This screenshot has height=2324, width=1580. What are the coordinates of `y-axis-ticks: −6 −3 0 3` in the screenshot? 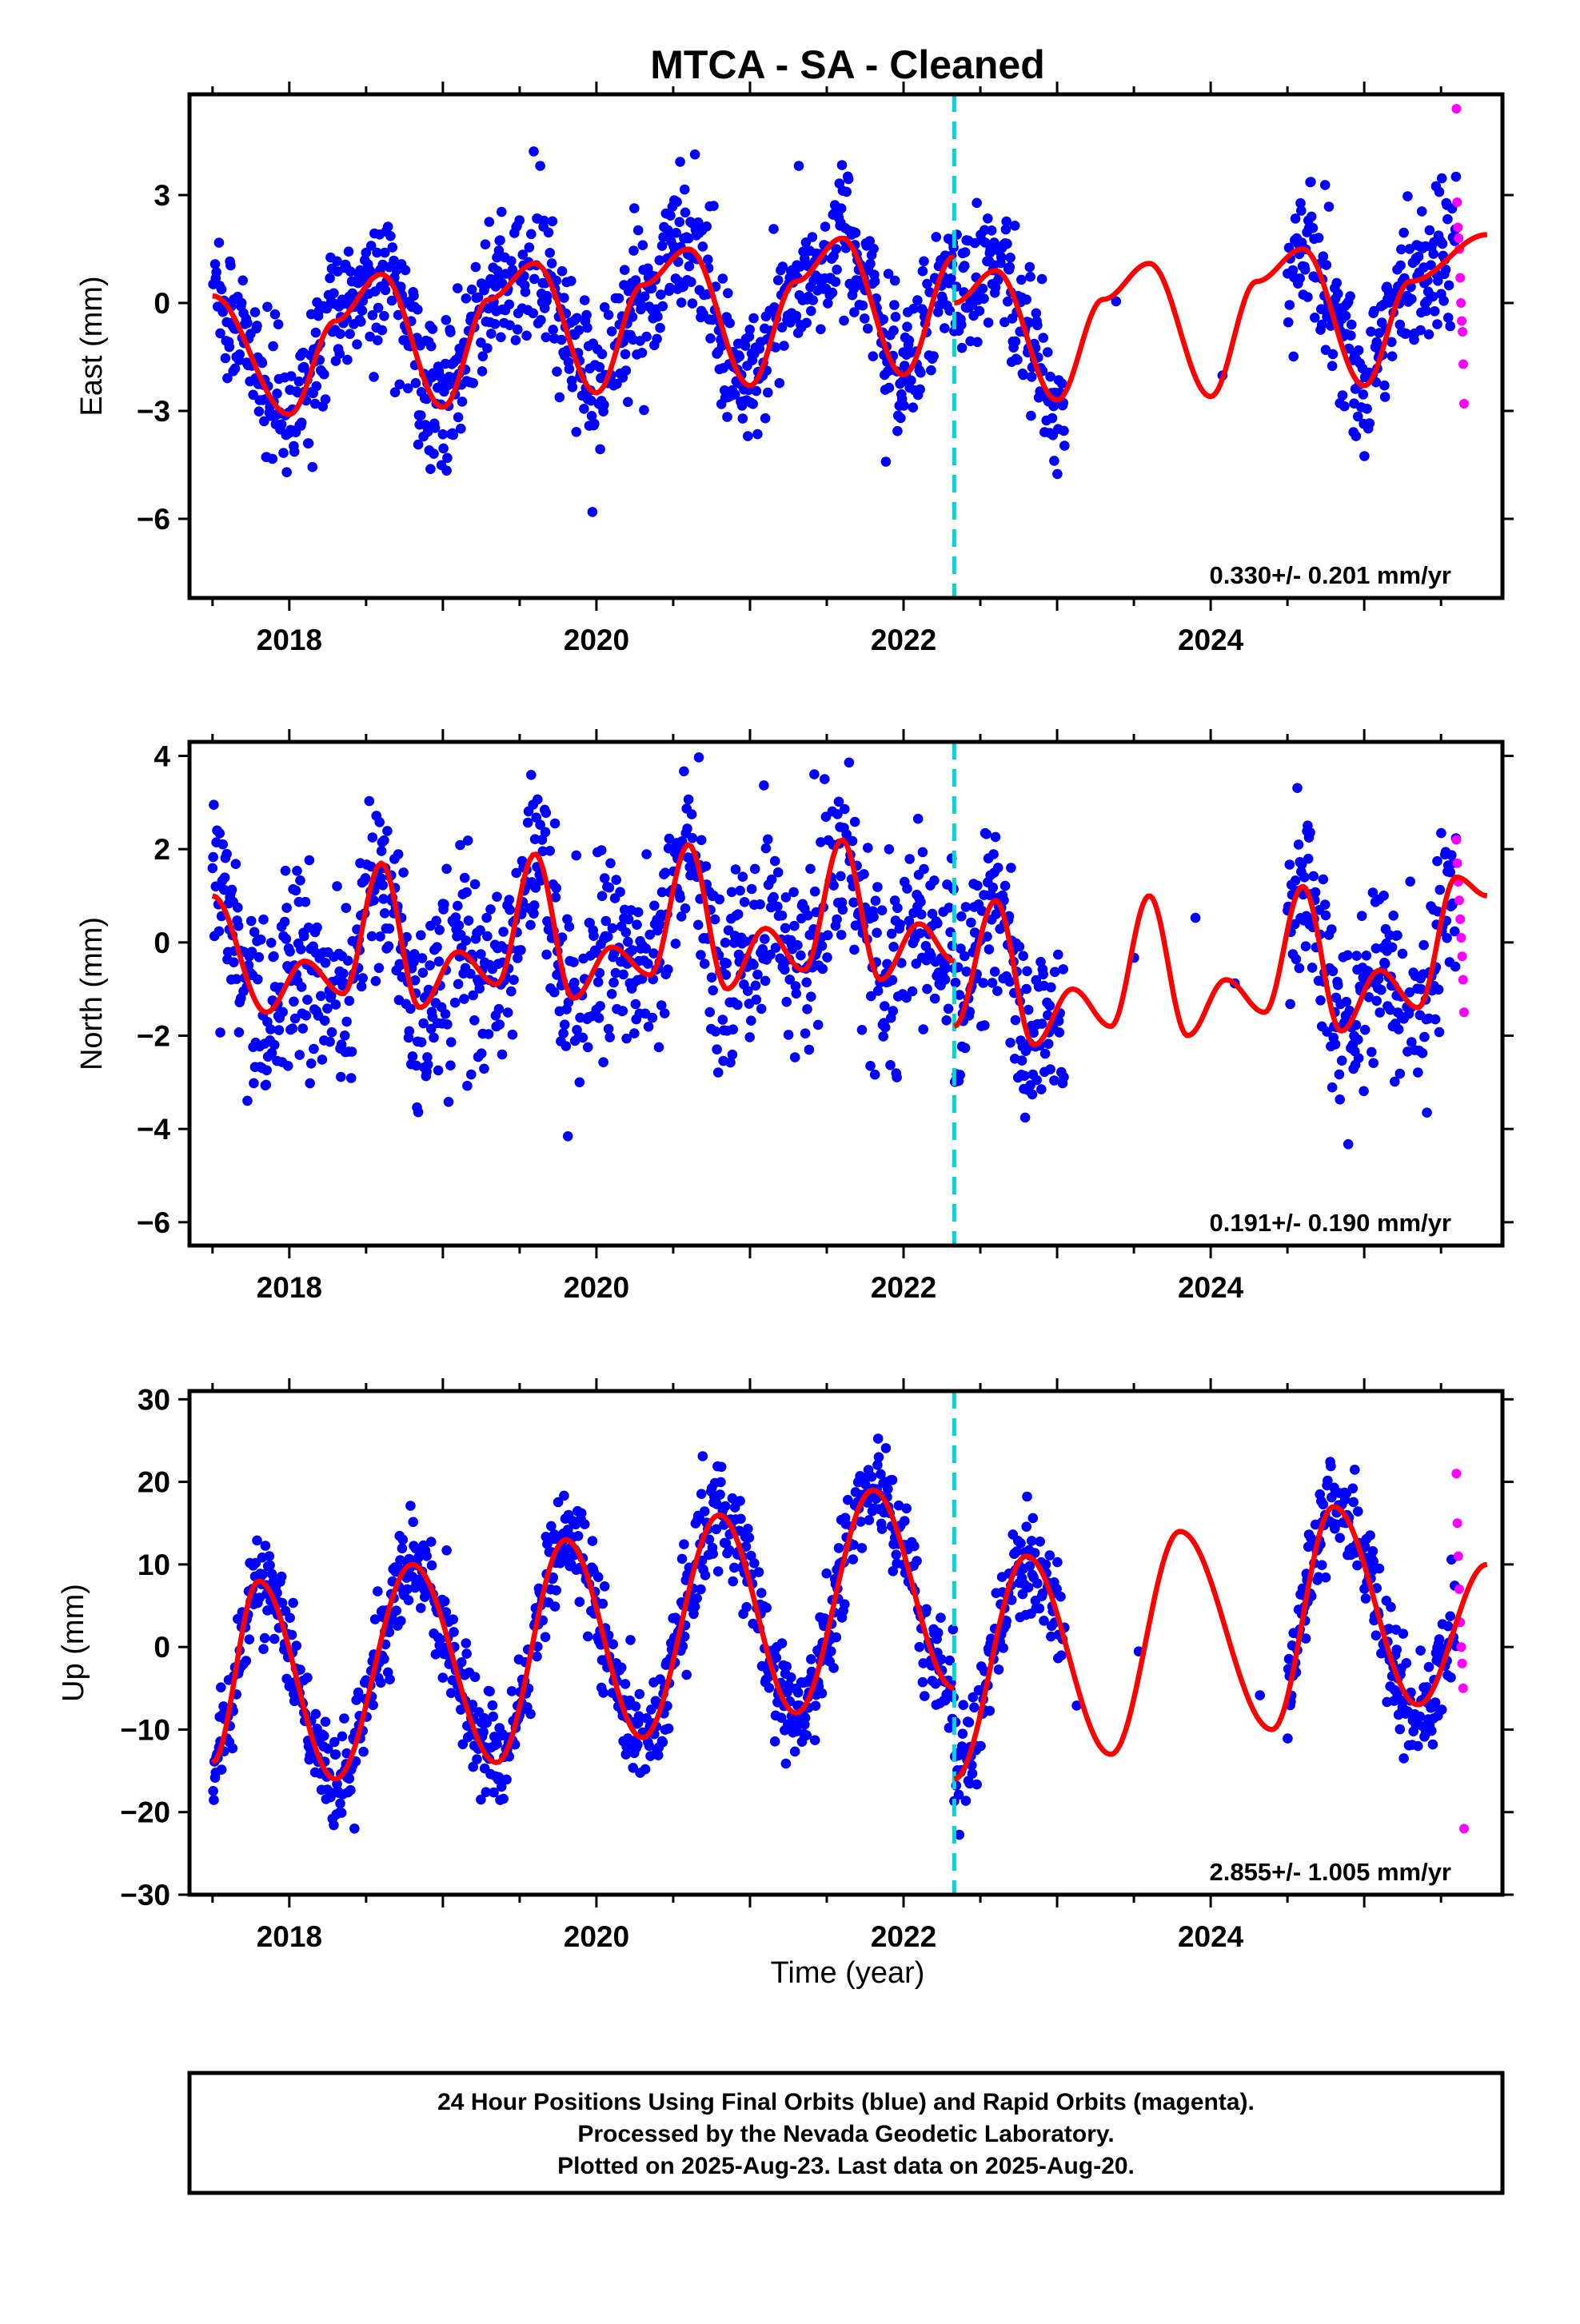 It's located at (826, 357).